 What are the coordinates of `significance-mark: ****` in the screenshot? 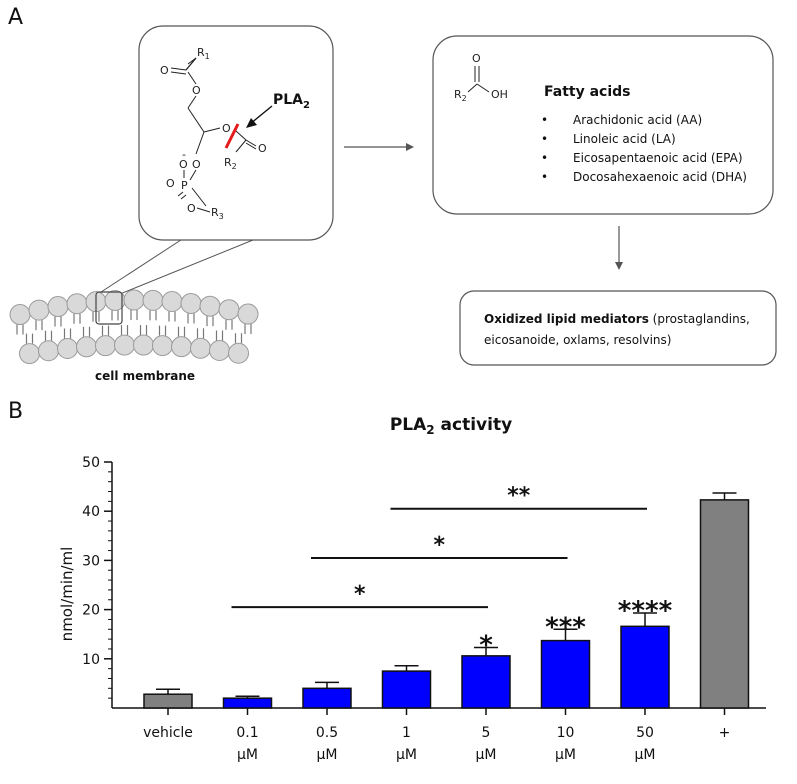 It's located at (645, 611).